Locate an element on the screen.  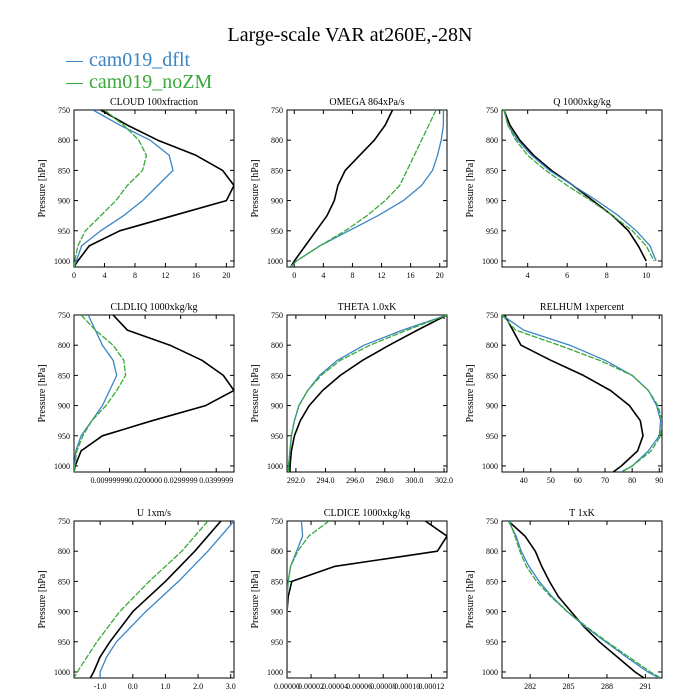
panel-2-frame is located at coordinates (367, 188).